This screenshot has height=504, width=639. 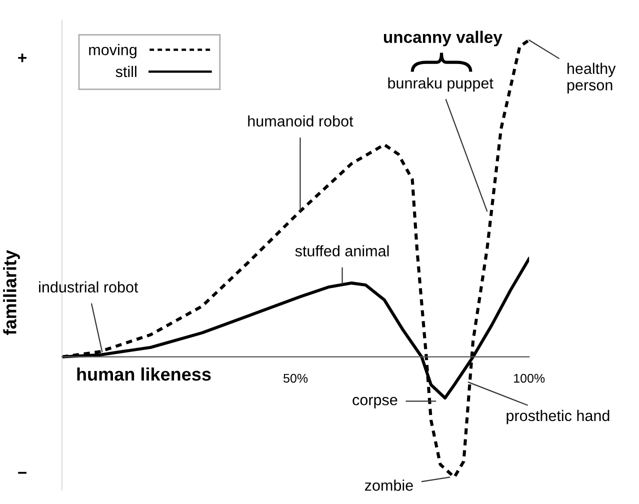 What do you see at coordinates (441, 84) in the screenshot?
I see `annotation: bunraku puppet` at bounding box center [441, 84].